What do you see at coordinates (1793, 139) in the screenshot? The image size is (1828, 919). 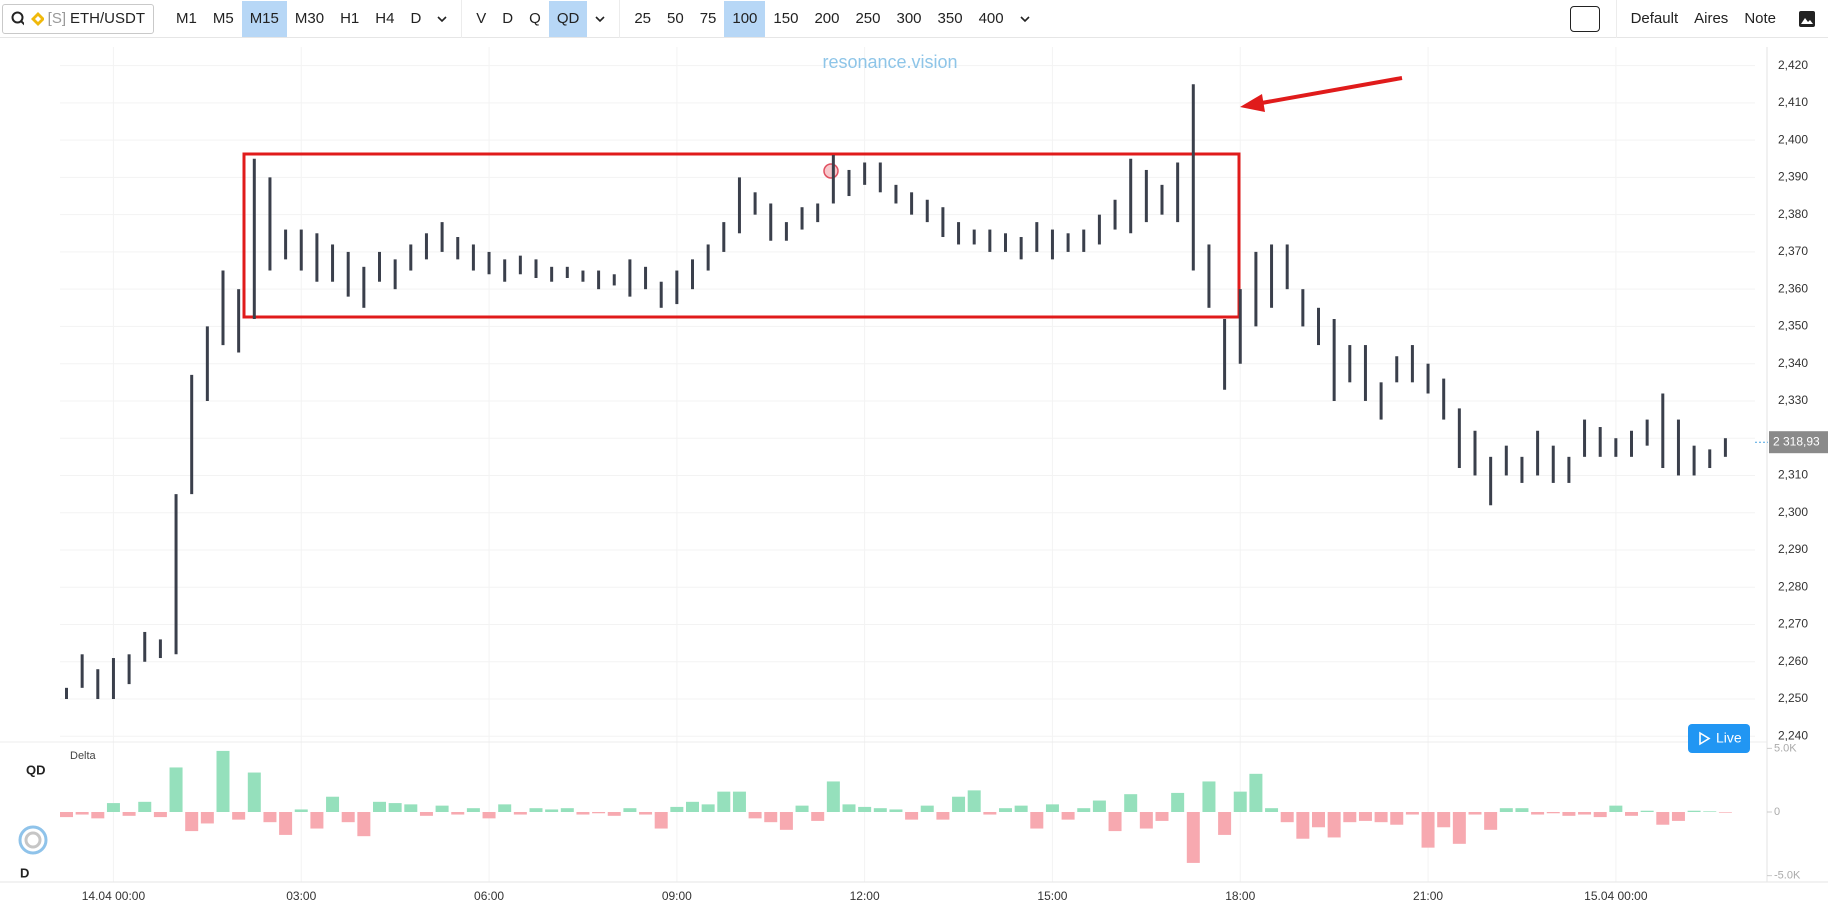 I see `y-tick-label: 2,400` at bounding box center [1793, 139].